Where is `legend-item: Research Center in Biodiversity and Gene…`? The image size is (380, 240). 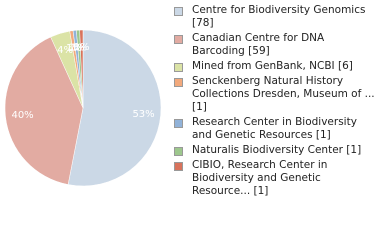
legend-item: Research Center in Biodiversity and Gene… is located at coordinates (274, 129).